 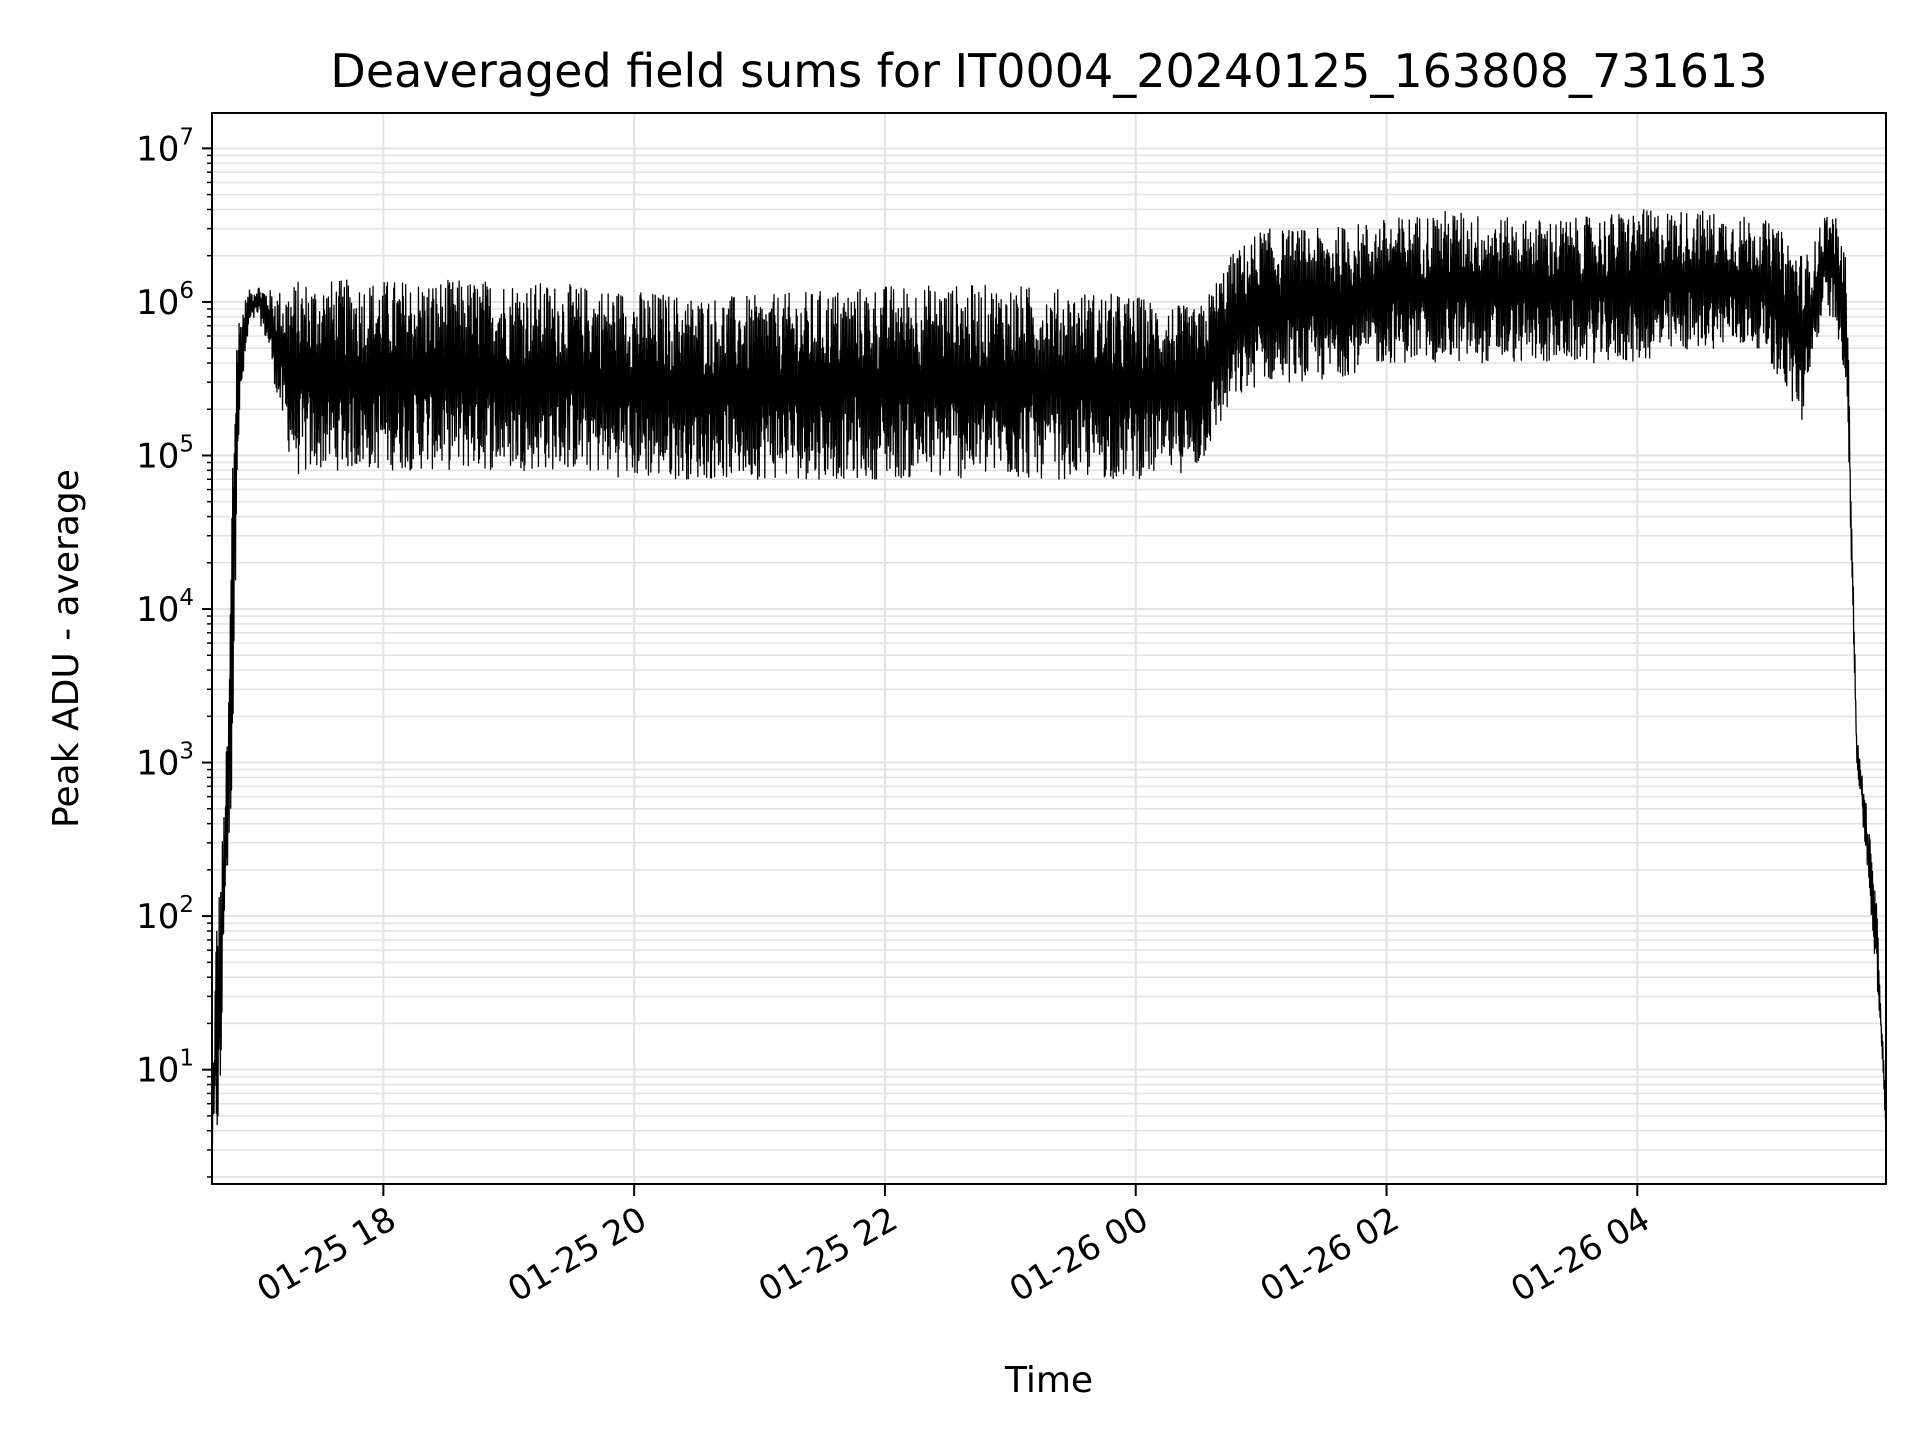 What do you see at coordinates (186, 598) in the screenshot?
I see `y-tick-exponent: 4` at bounding box center [186, 598].